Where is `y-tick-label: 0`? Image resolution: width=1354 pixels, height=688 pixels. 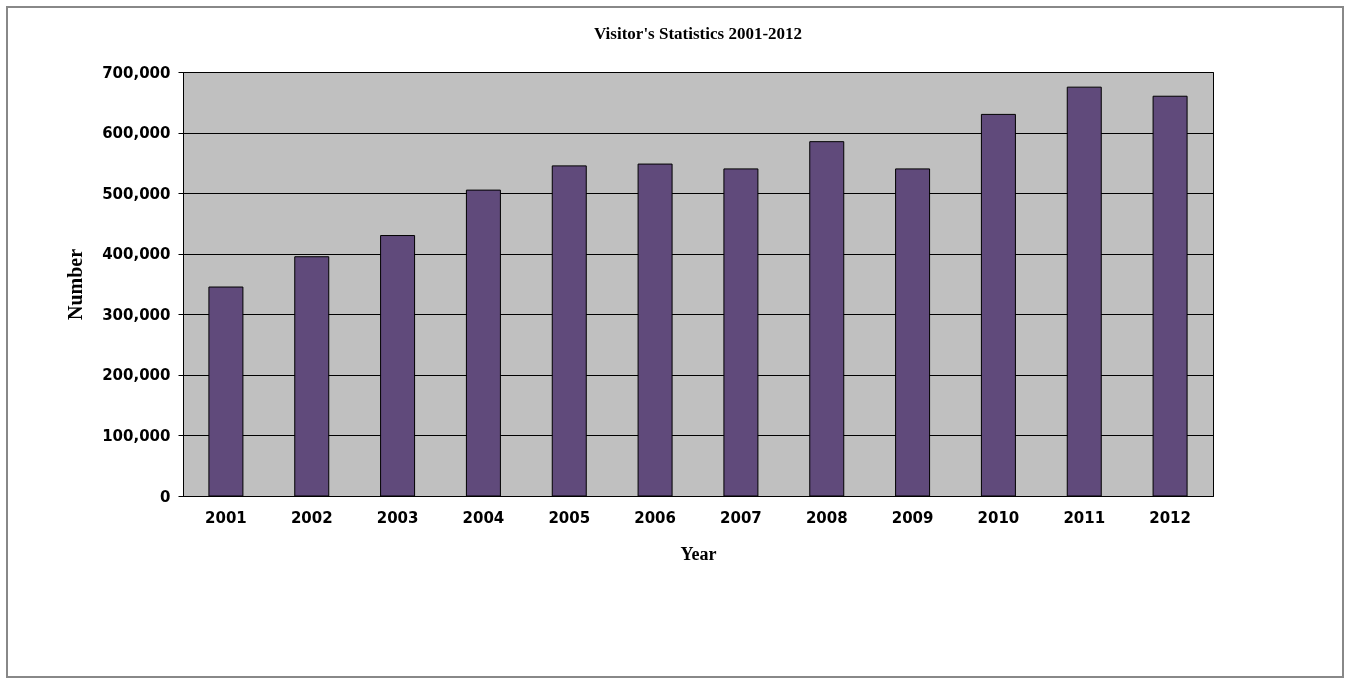 y-tick-label: 0 is located at coordinates (165, 496).